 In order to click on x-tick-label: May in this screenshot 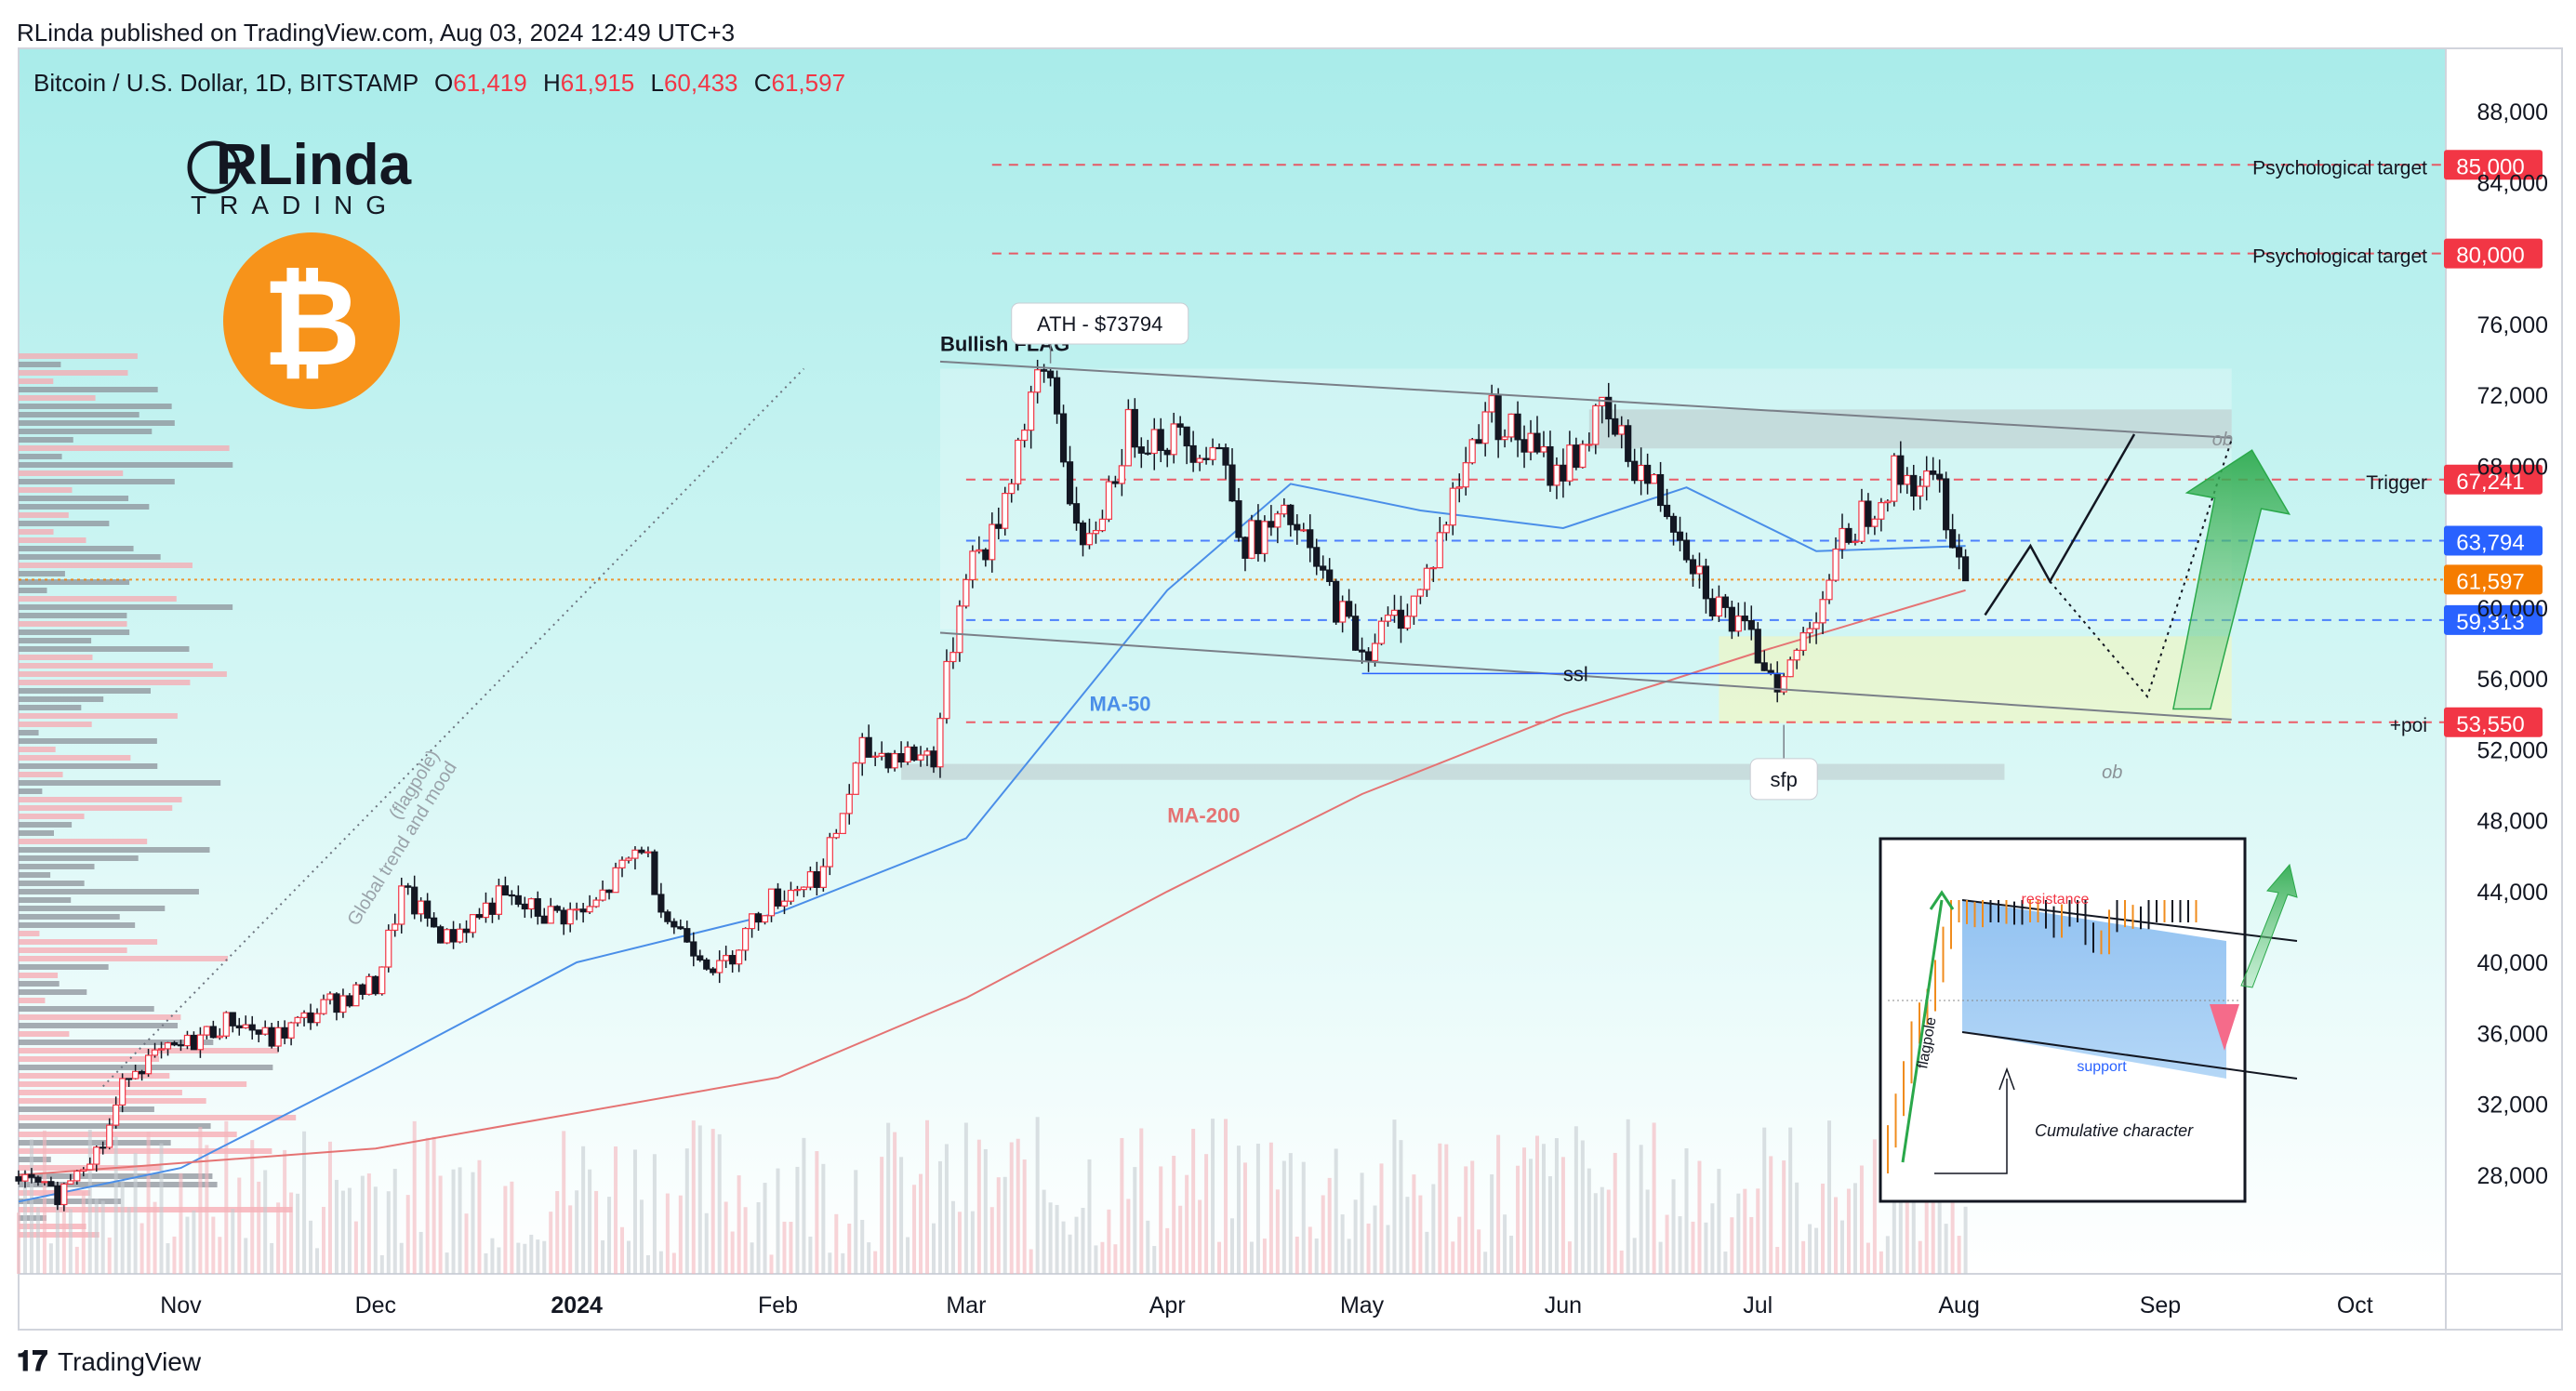, I will do `click(1362, 1305)`.